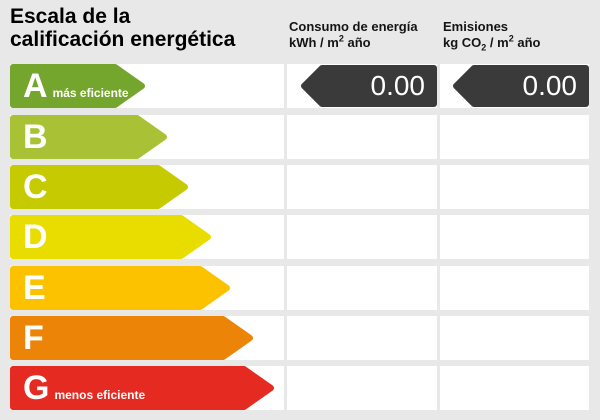 The image size is (600, 420). I want to click on scale-row-e: E, so click(300, 288).